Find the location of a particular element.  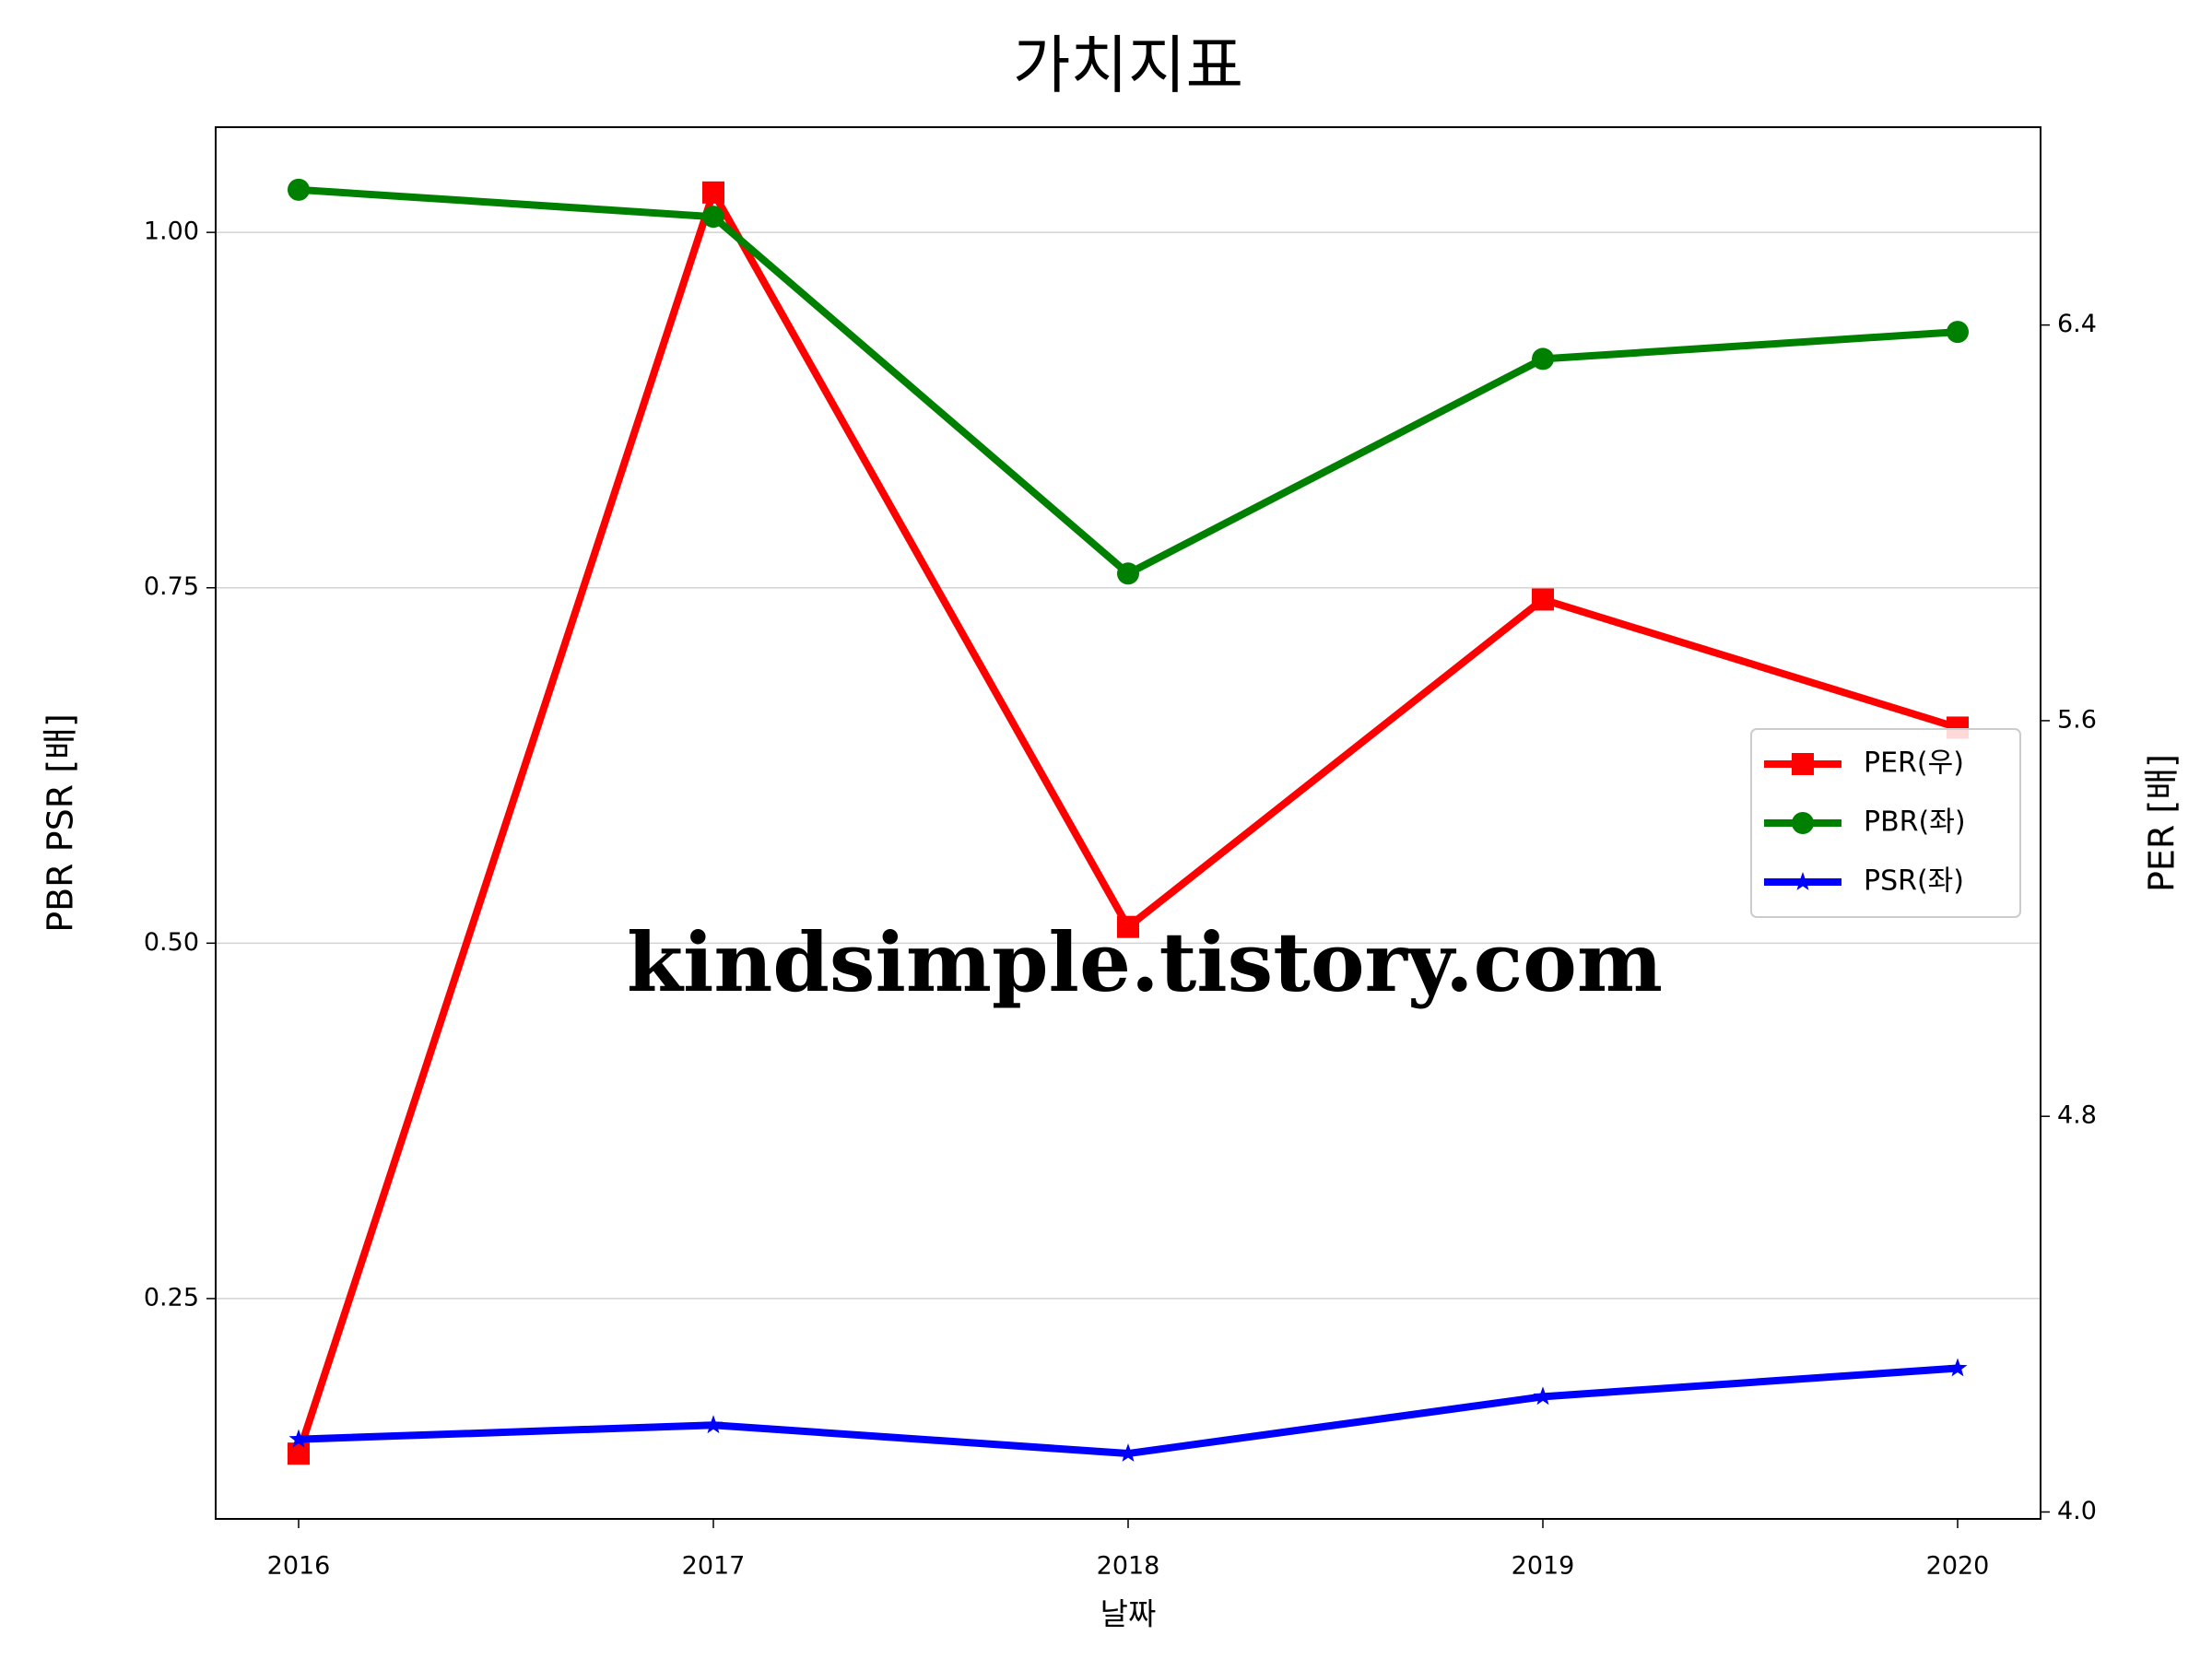

legend: PER(우) PBR(좌) PSR(좌) is located at coordinates (1885, 823).